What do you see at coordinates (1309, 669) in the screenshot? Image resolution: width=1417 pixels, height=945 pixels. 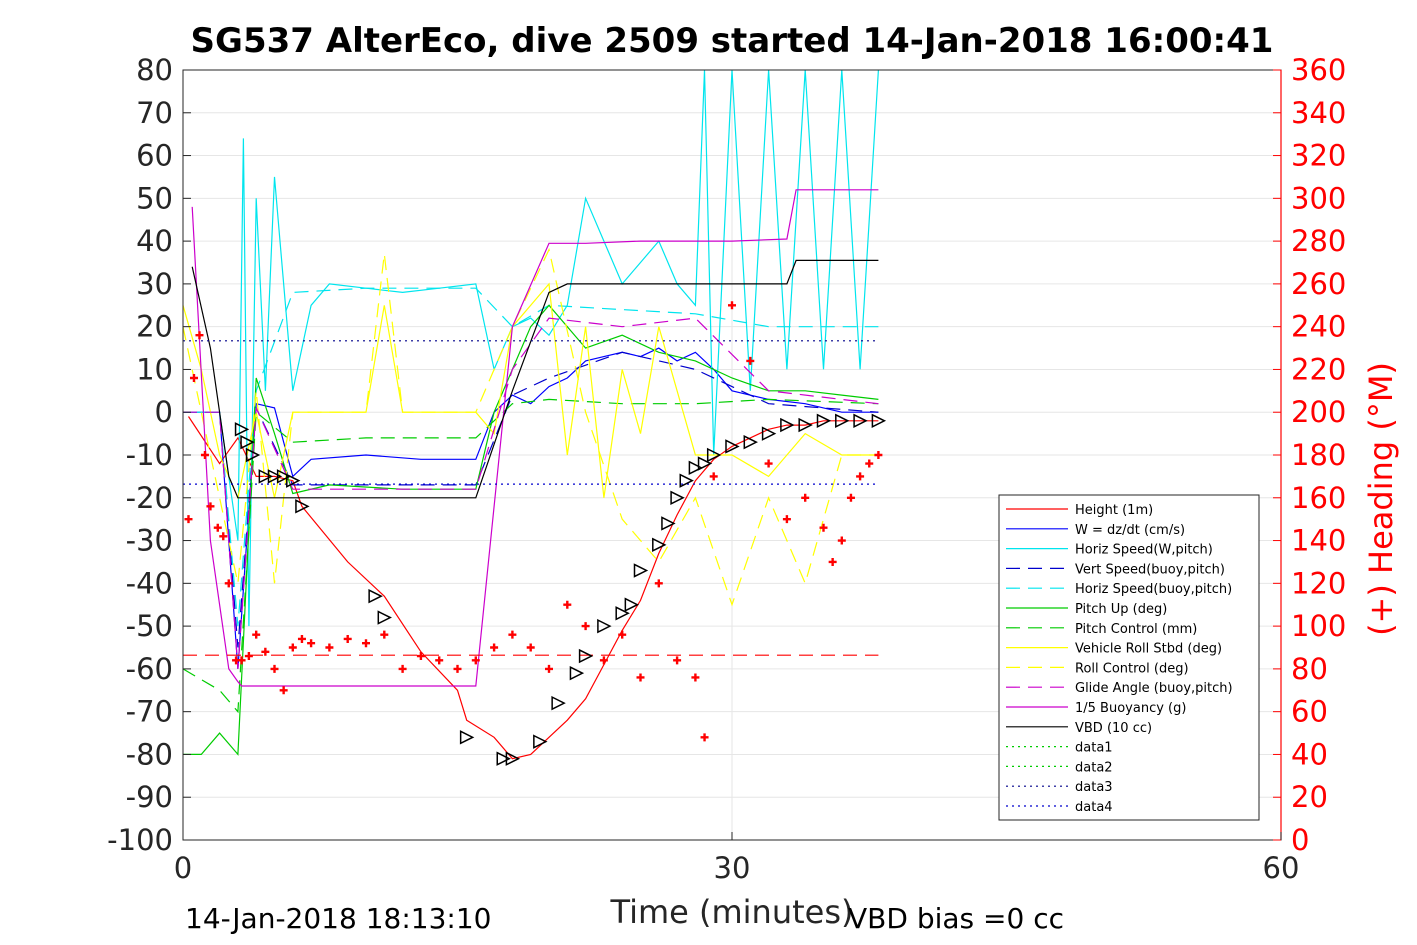 I see `y-right-tick-label: 80` at bounding box center [1309, 669].